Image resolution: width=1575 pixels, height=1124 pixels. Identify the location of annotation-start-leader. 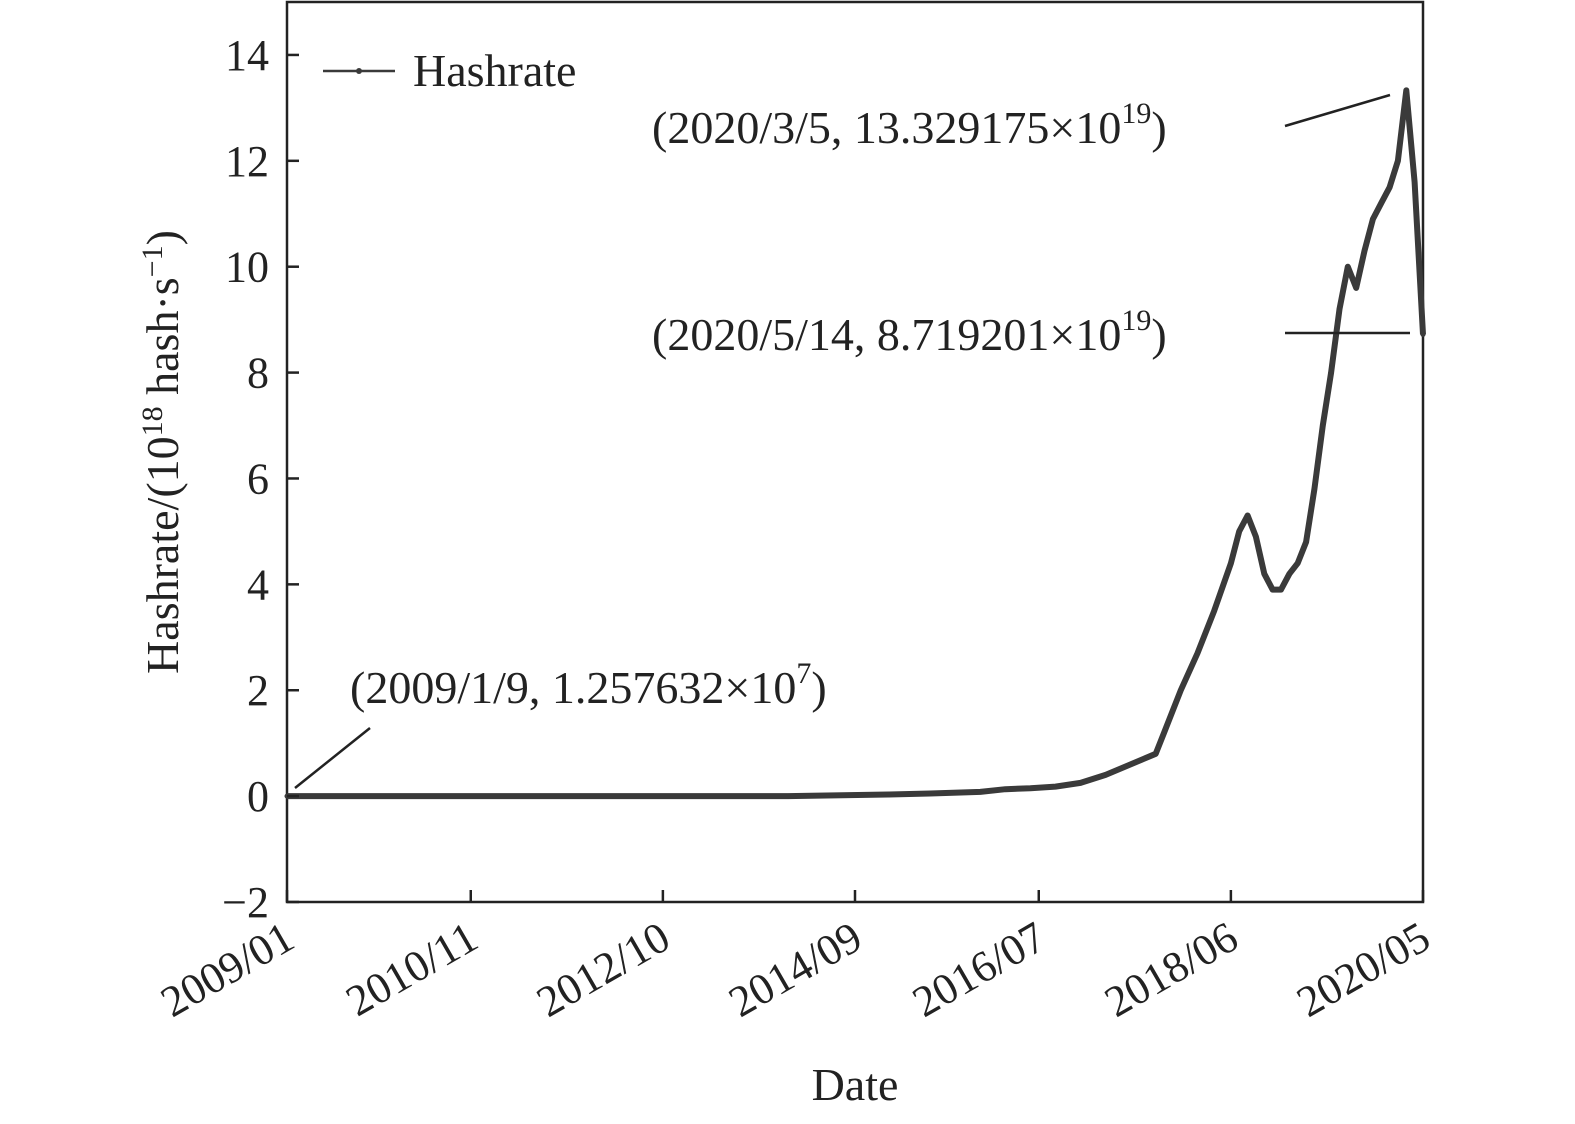
(332, 758).